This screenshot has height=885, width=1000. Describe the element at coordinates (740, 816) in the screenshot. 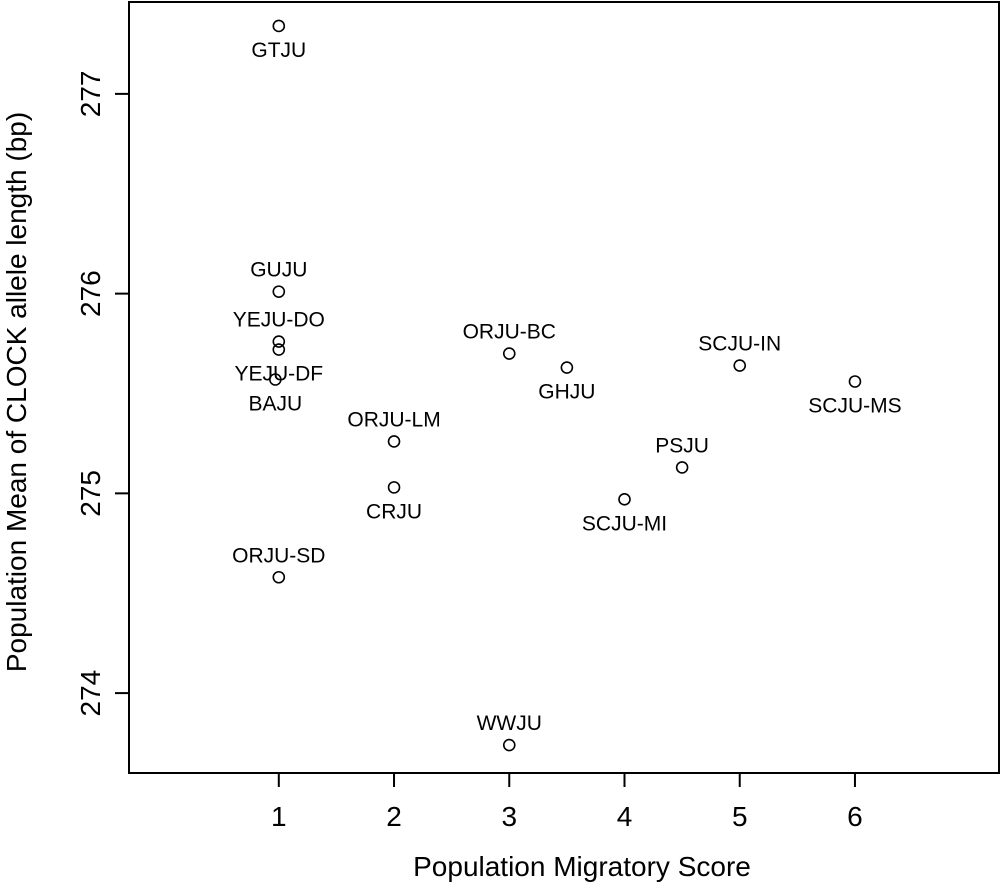

I see `x-tick-label: 5` at that location.